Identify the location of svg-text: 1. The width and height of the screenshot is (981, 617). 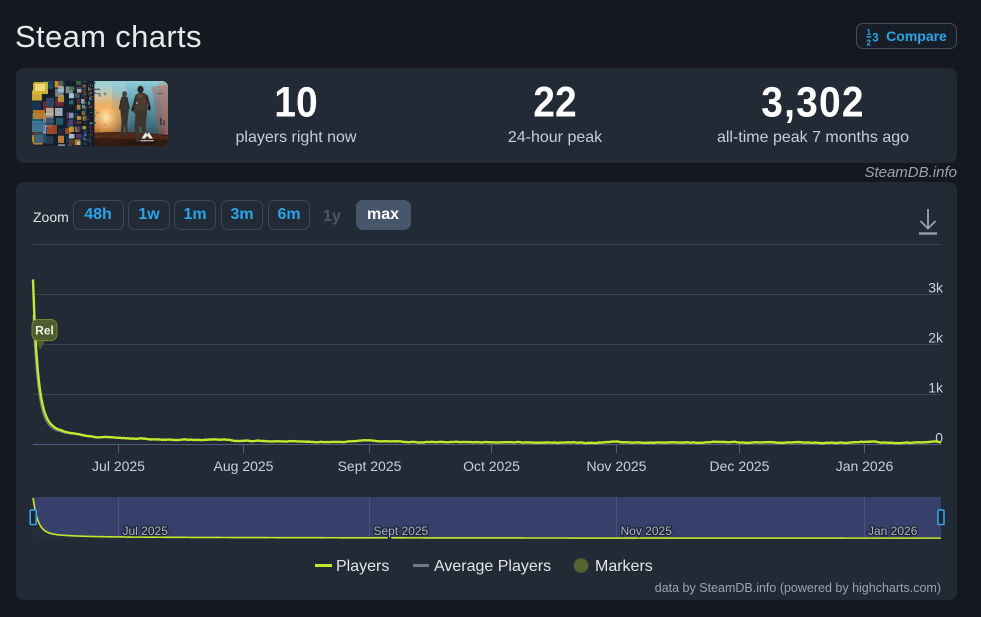
(869, 32).